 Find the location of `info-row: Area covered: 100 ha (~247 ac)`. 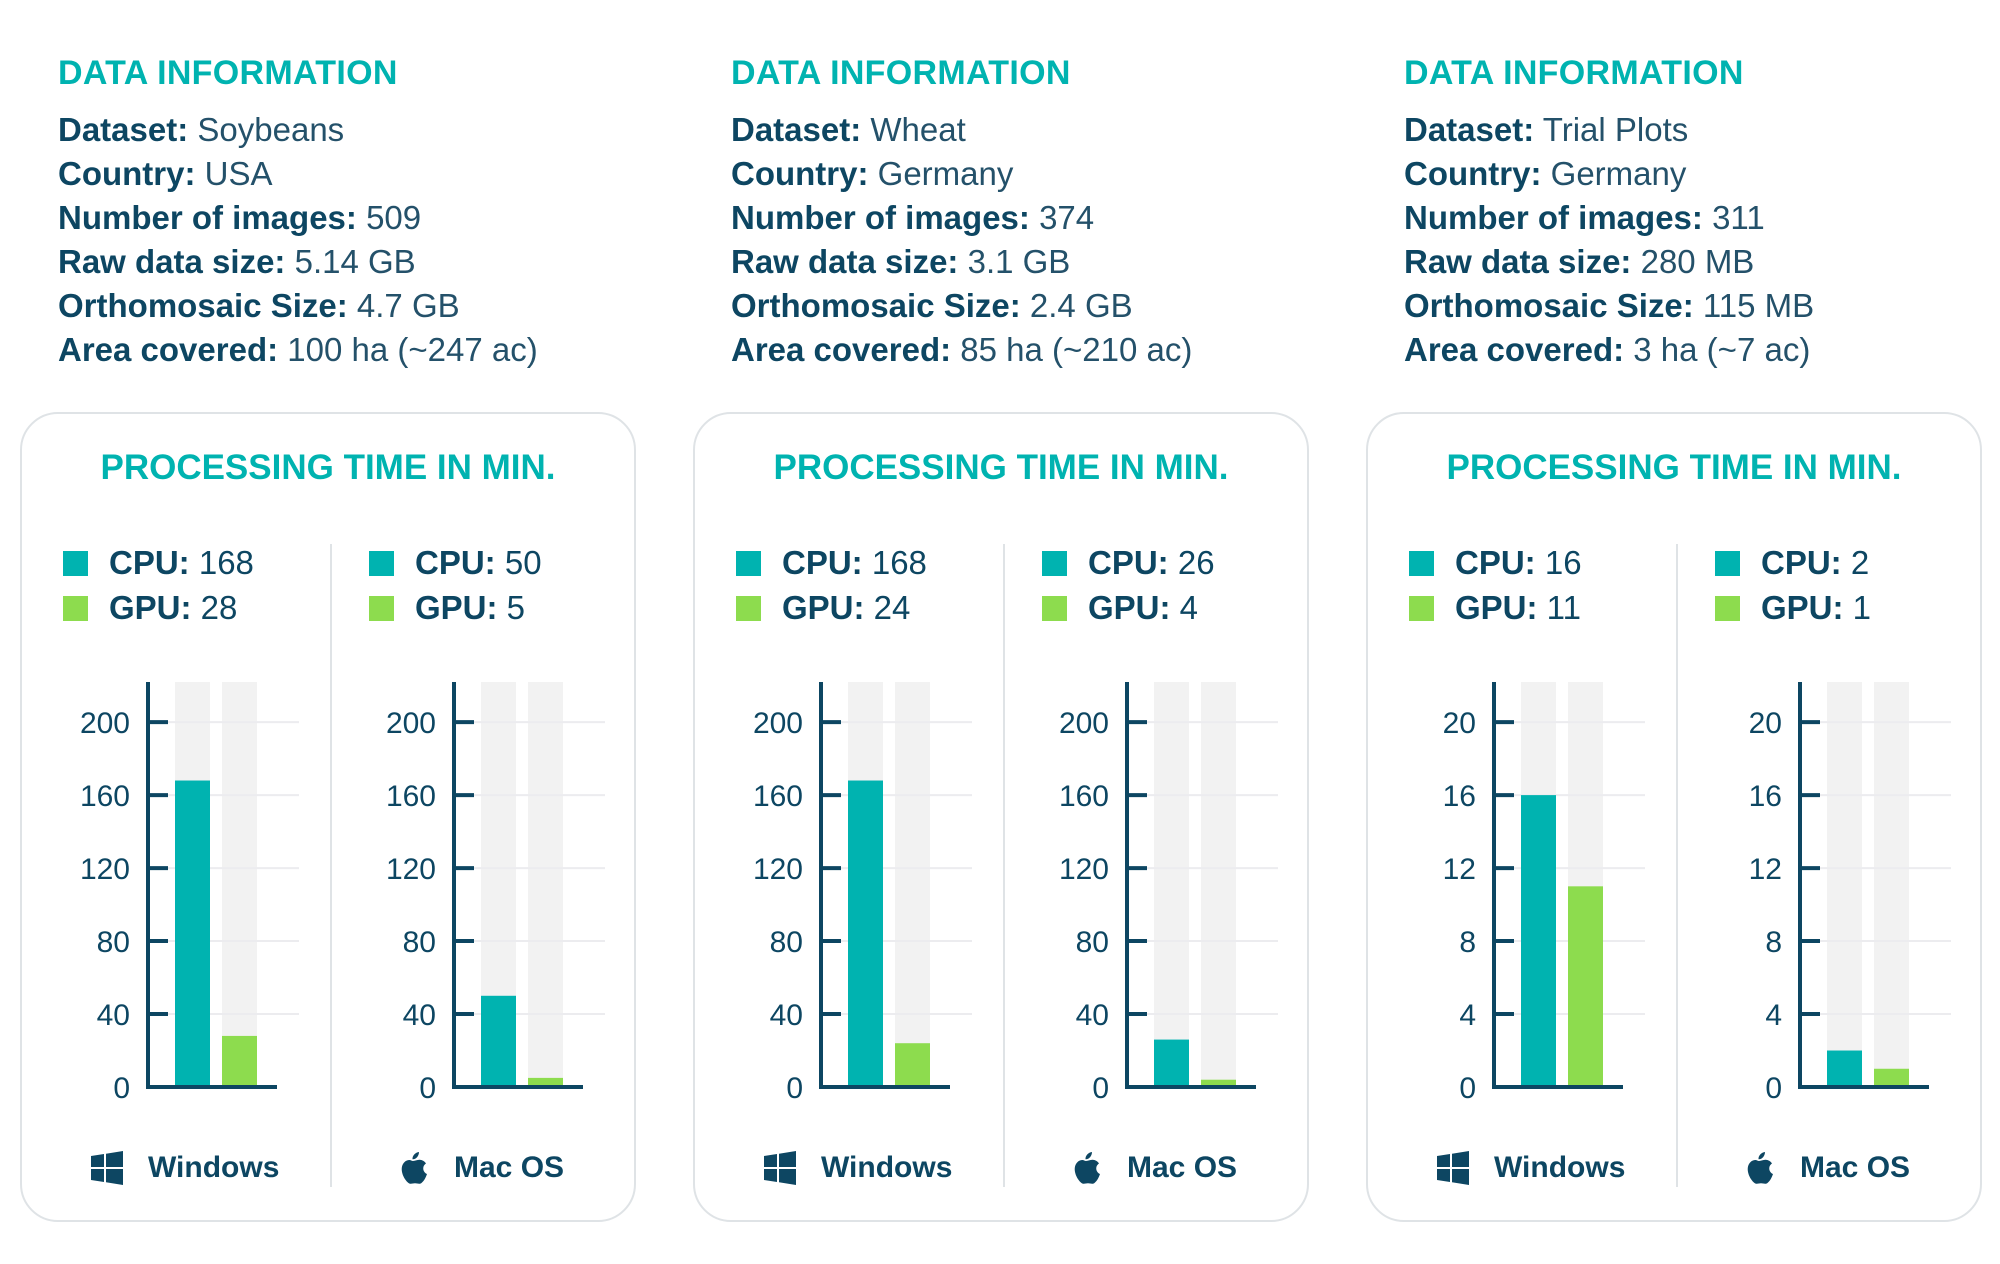

info-row: Area covered: 100 ha (~247 ac) is located at coordinates (298, 350).